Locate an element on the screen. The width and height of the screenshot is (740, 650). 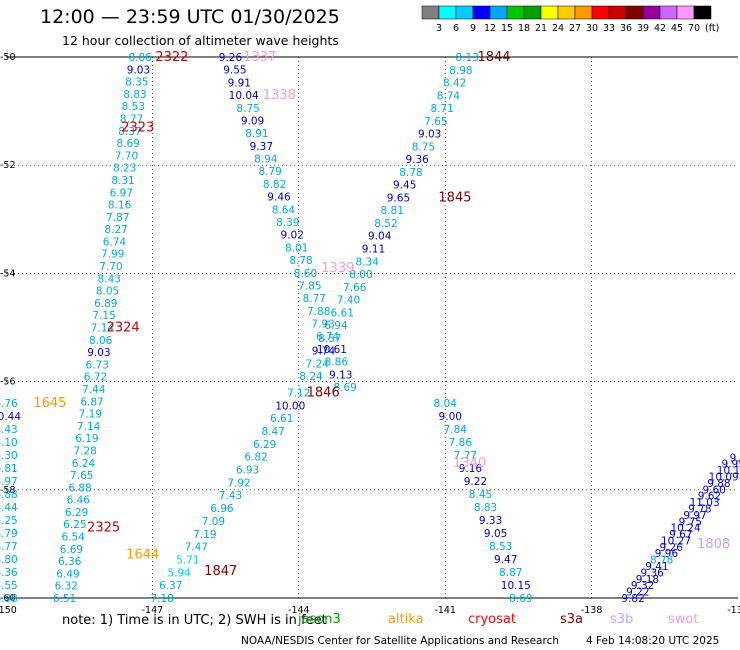
swh-value: 6.96 is located at coordinates (222, 509).